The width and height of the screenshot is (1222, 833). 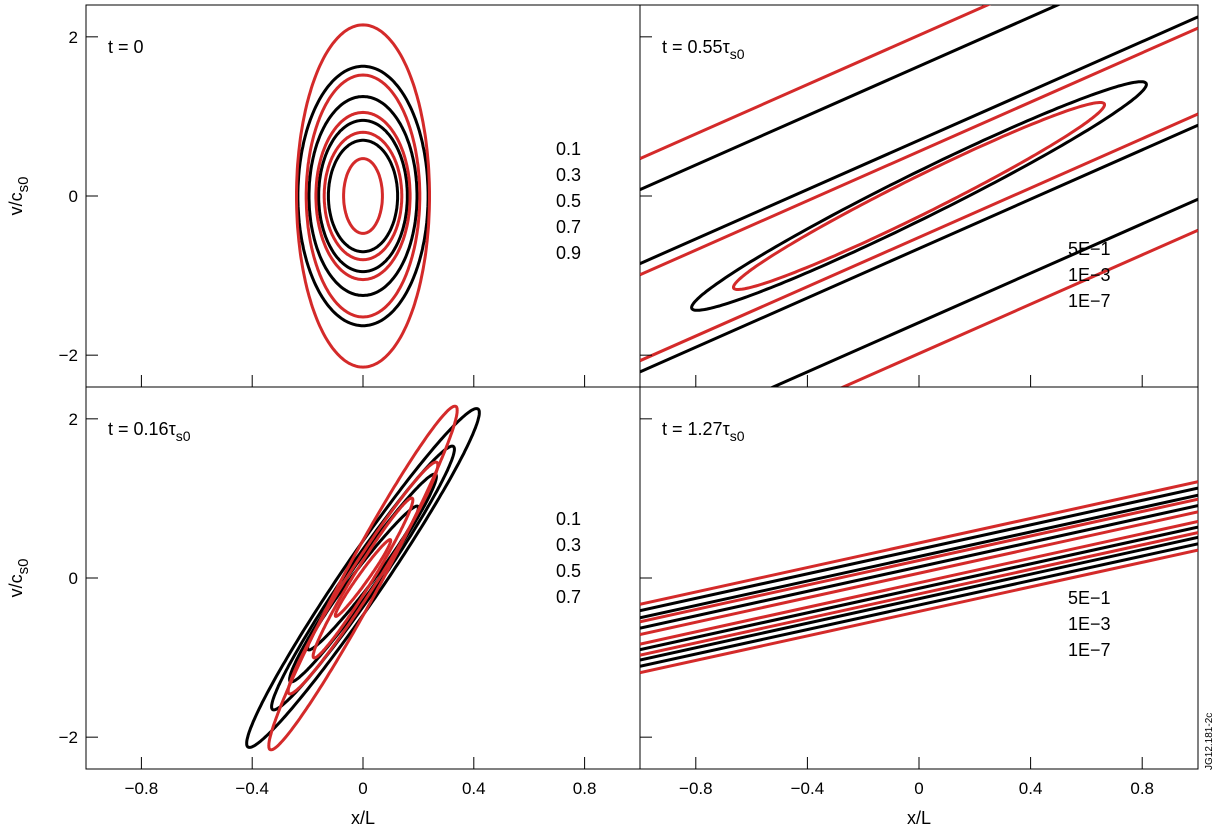 I want to click on panel-time-label: t = 0.16τs0, so click(x=149, y=431).